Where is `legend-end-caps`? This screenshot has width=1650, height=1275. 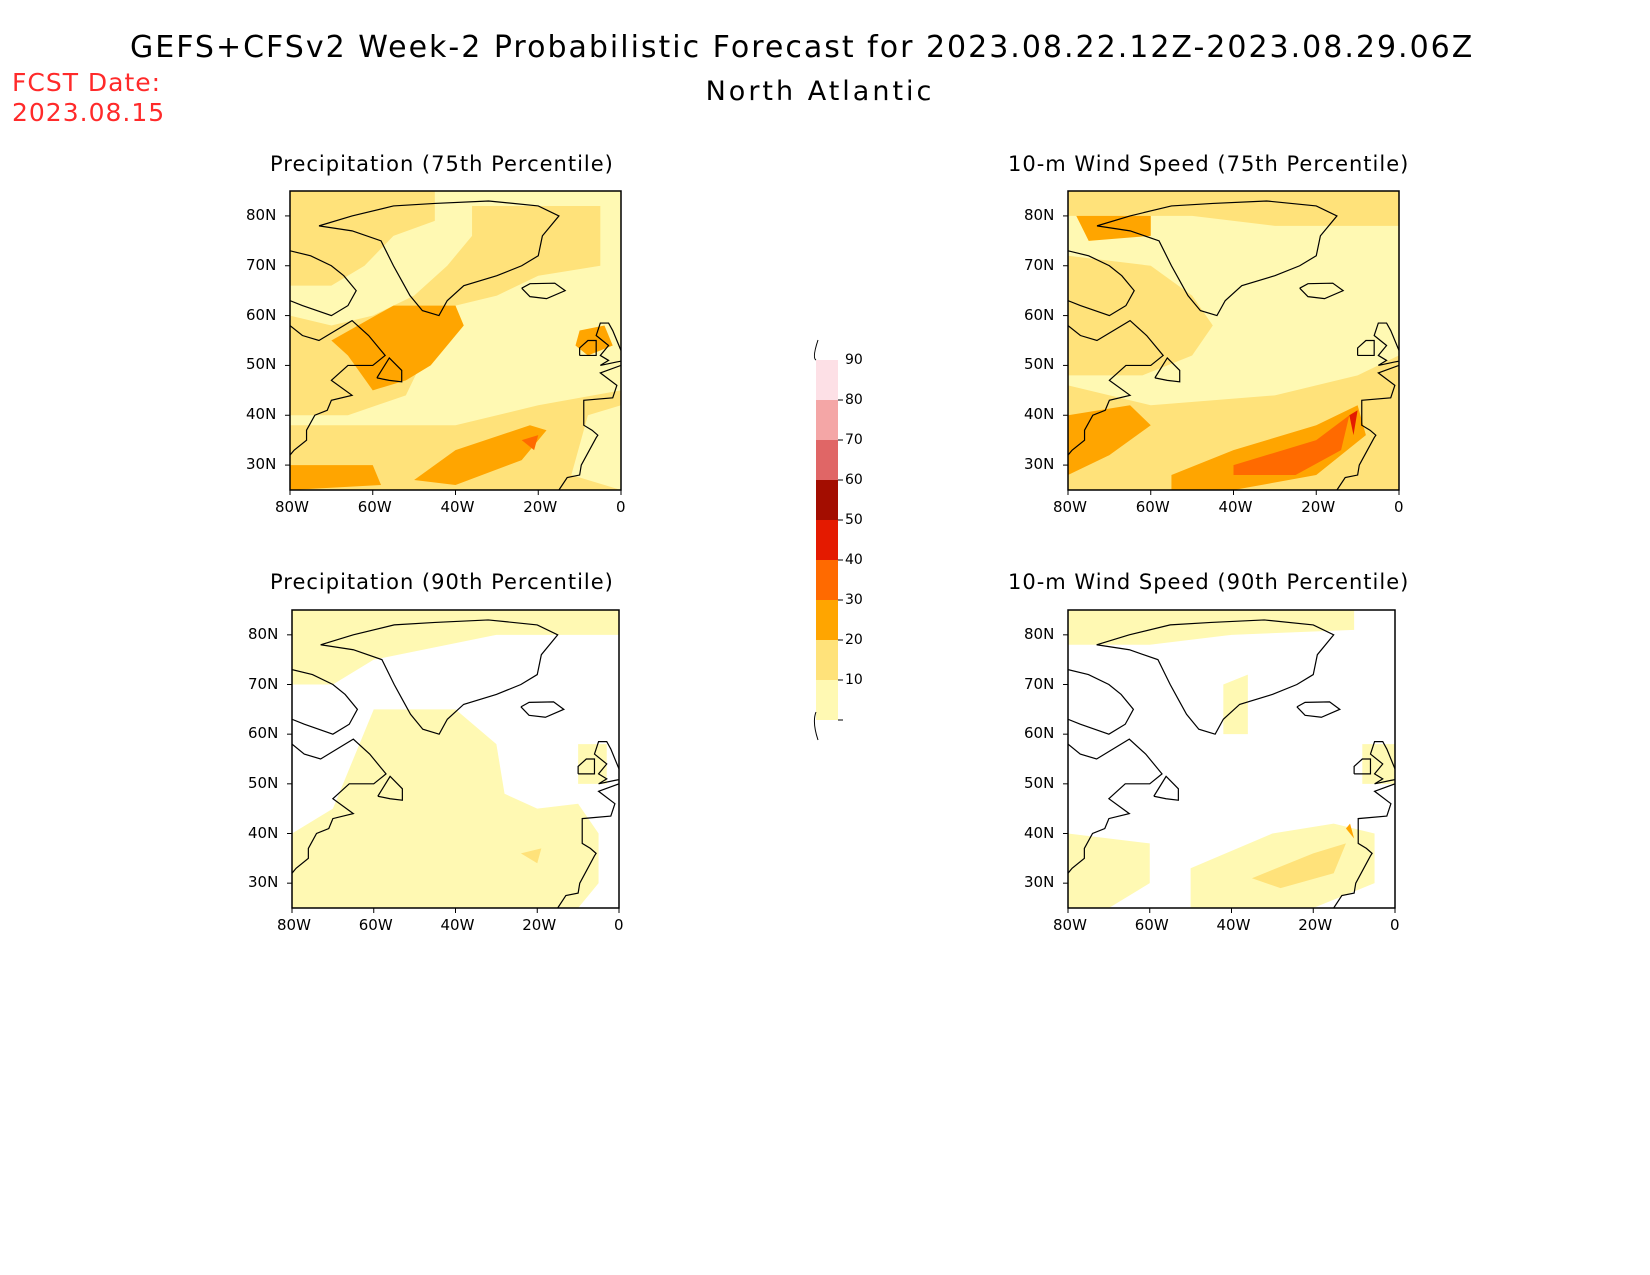 legend-end-caps is located at coordinates (816, 540).